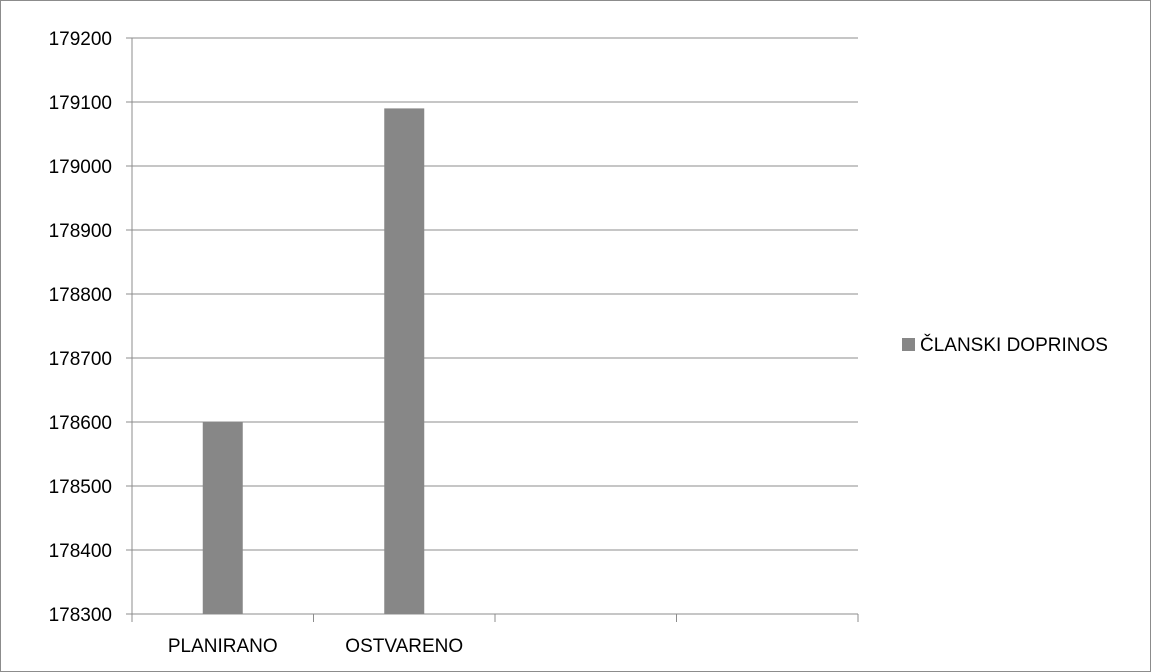 Image resolution: width=1151 pixels, height=672 pixels. I want to click on y-tick-label: 178300, so click(80, 615).